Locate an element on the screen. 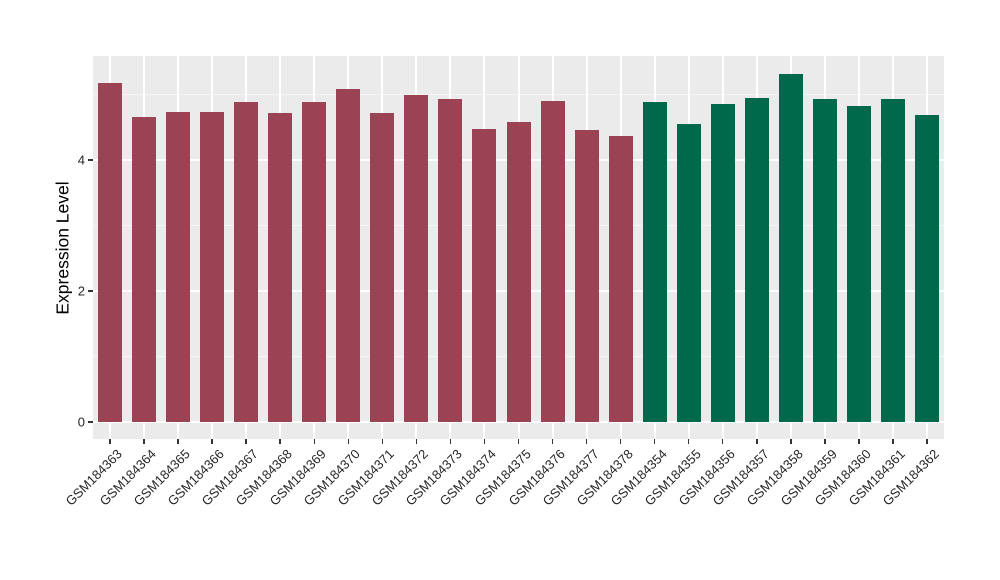 The image size is (1000, 580). bar-GSM184369 is located at coordinates (314, 262).